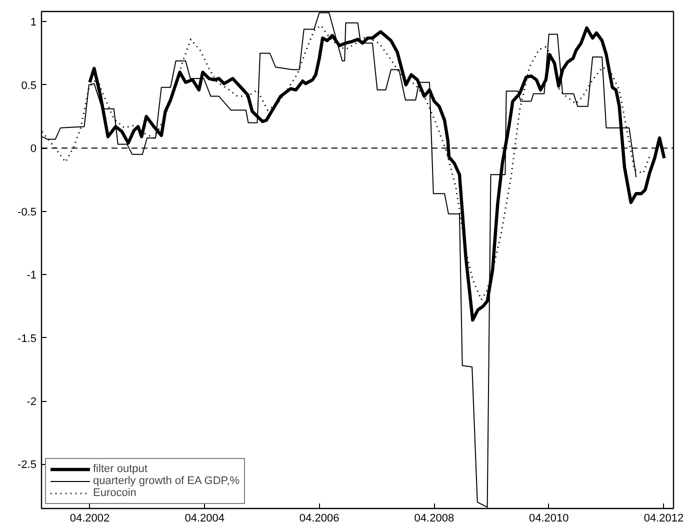 The height and width of the screenshot is (527, 690). I want to click on legend-label: quarterly growth of EA GDP,%, so click(166, 481).